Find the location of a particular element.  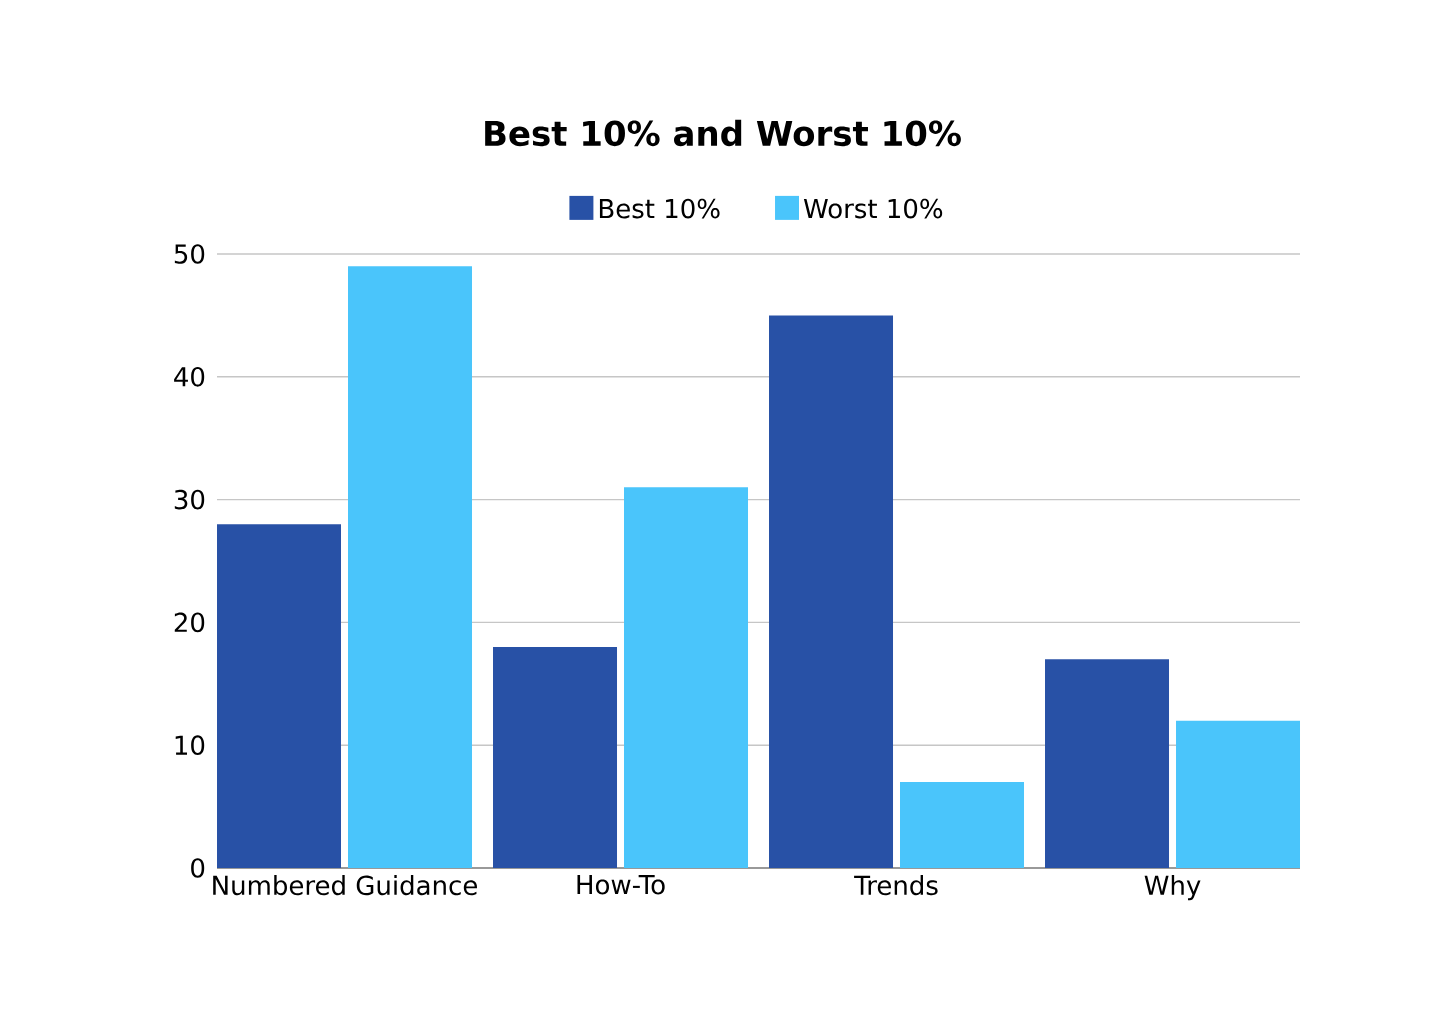

y-tick-label: 20 is located at coordinates (189, 622).